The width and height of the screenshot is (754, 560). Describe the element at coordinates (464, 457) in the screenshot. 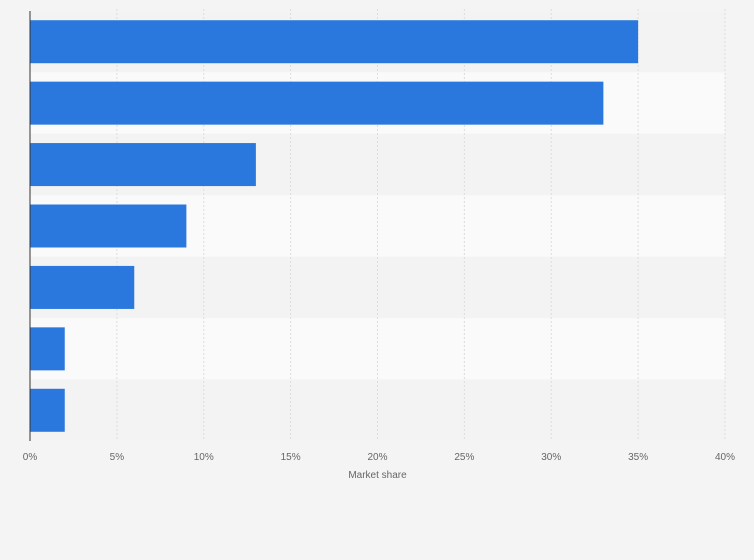

I see `x-tick-label: 25%` at that location.